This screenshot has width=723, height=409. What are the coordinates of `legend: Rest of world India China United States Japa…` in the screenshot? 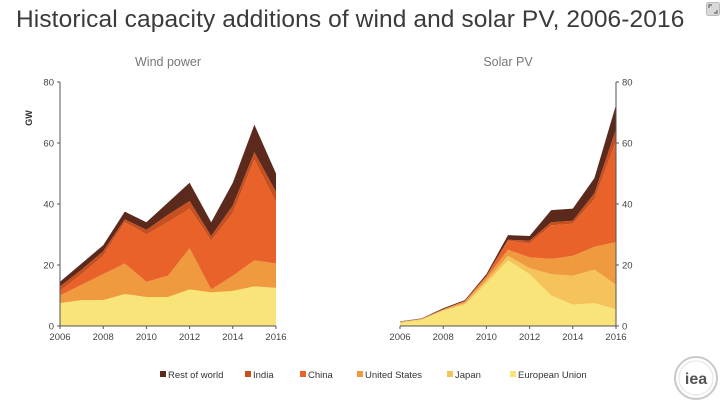 It's located at (373, 375).